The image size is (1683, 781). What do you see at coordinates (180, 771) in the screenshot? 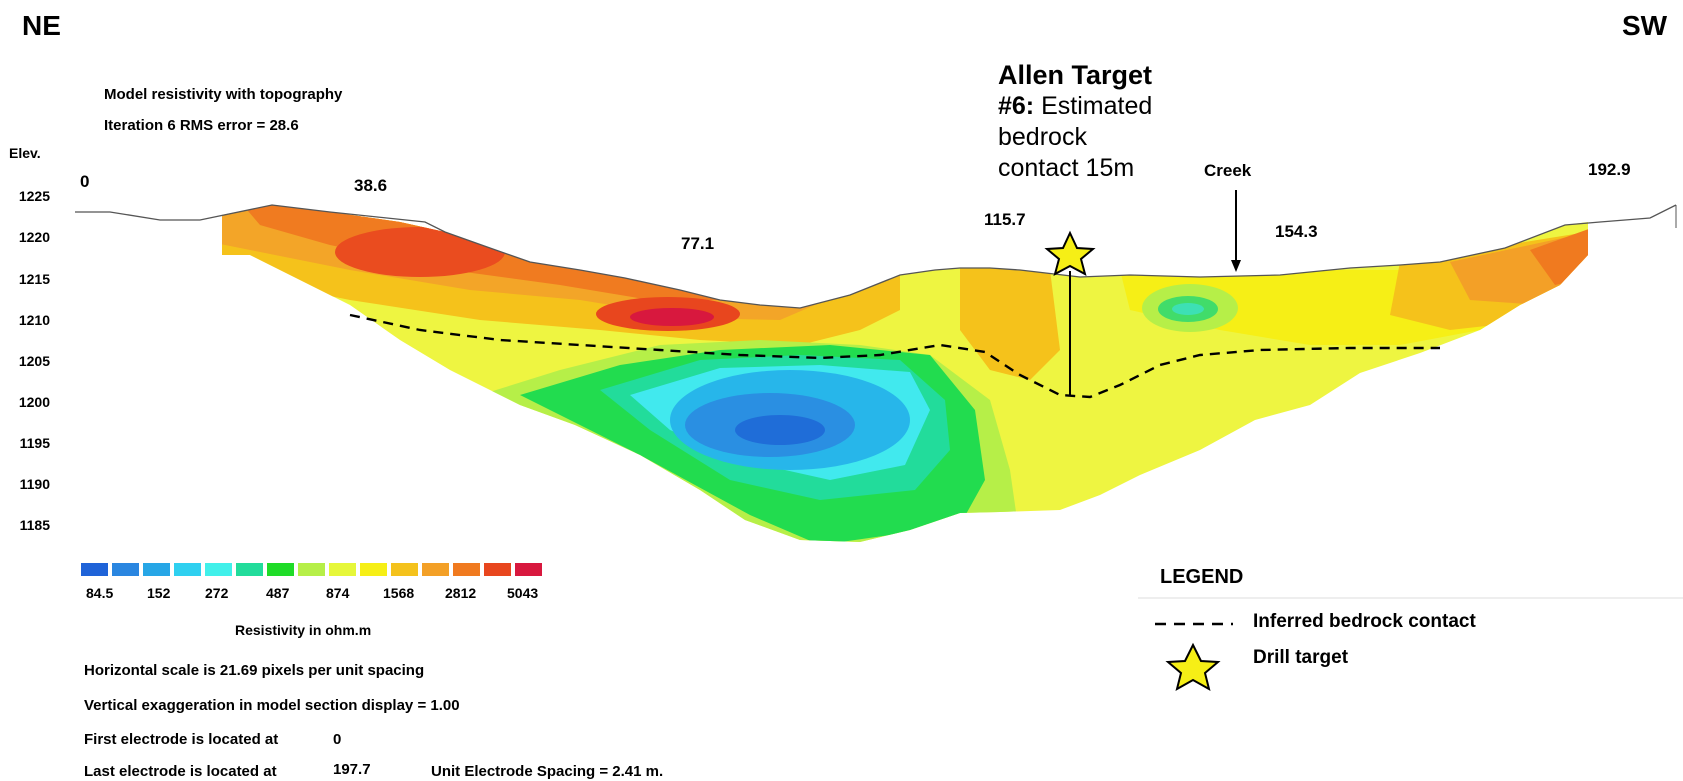
I see `last-electrode-text: Last electrode is located at` at bounding box center [180, 771].